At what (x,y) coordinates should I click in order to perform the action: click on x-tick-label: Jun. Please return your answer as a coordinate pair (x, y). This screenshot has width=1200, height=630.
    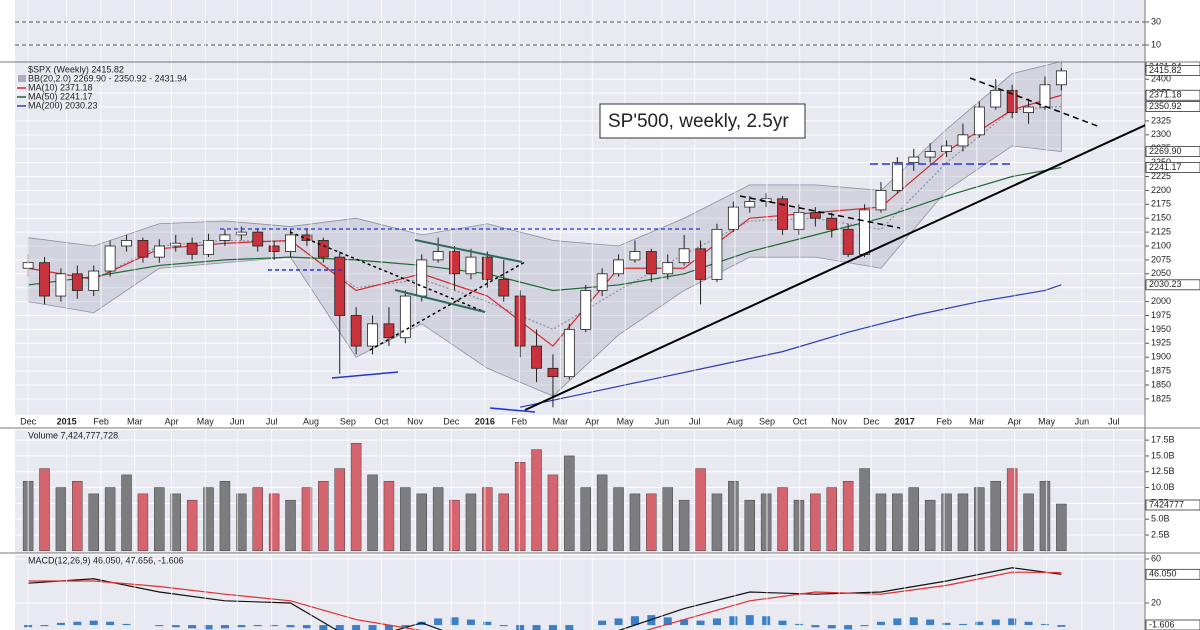
    Looking at the image, I should click on (662, 421).